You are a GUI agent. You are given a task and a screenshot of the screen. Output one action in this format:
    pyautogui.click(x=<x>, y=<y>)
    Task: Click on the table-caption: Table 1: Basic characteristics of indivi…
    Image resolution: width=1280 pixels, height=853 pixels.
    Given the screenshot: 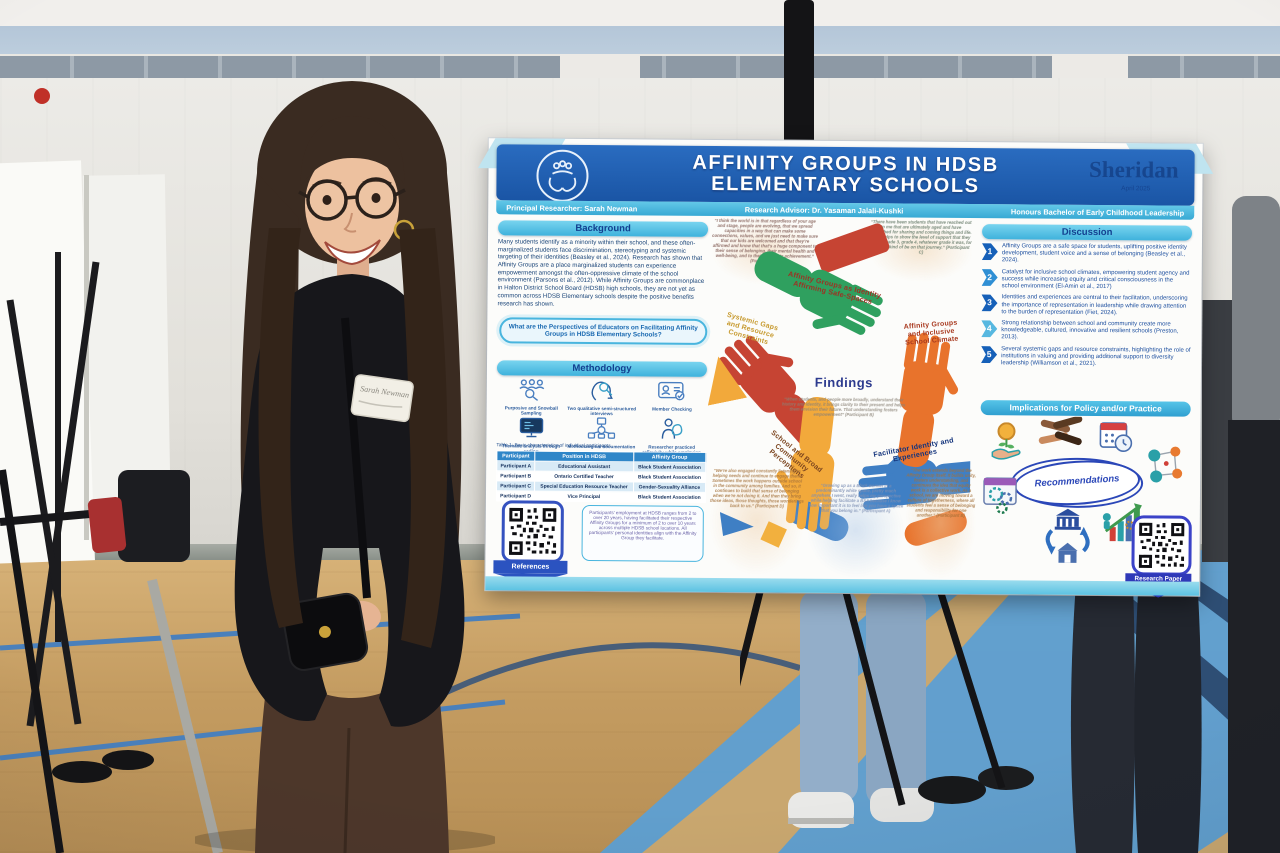 What is the action you would take?
    pyautogui.click(x=553, y=446)
    